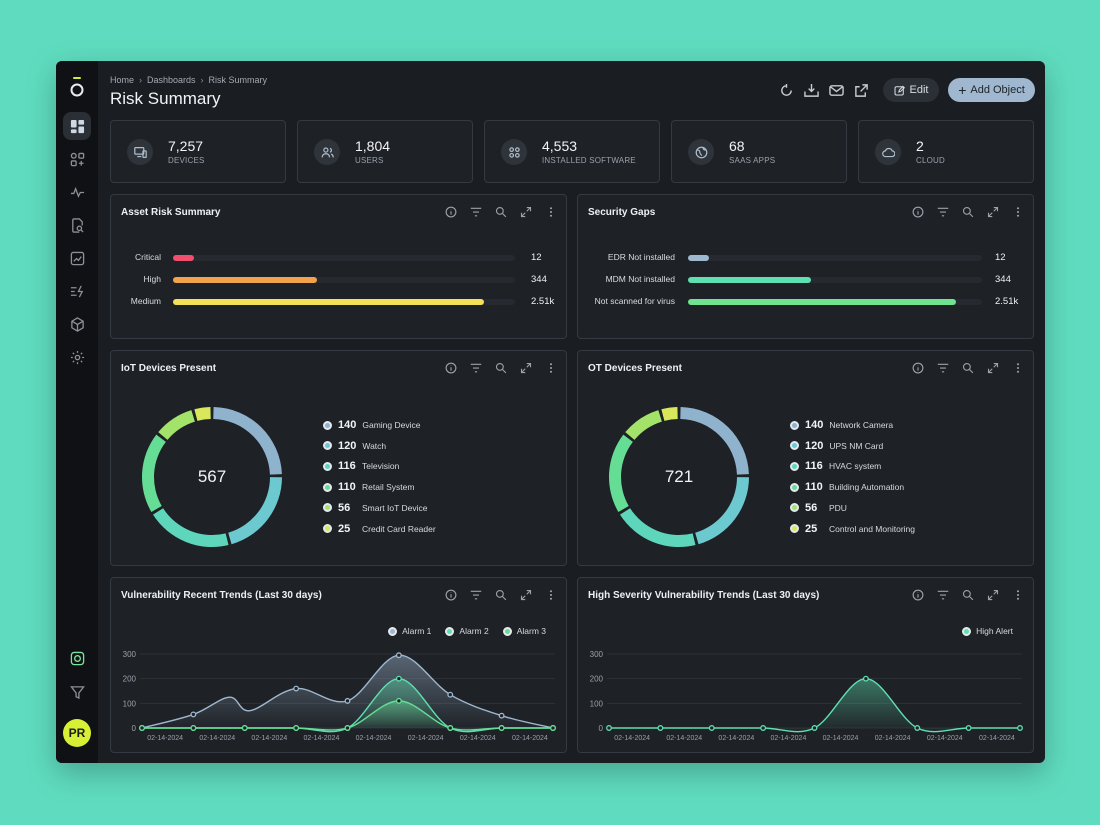 This screenshot has width=1100, height=825. I want to click on legend-item: 120 Watch, so click(354, 446).